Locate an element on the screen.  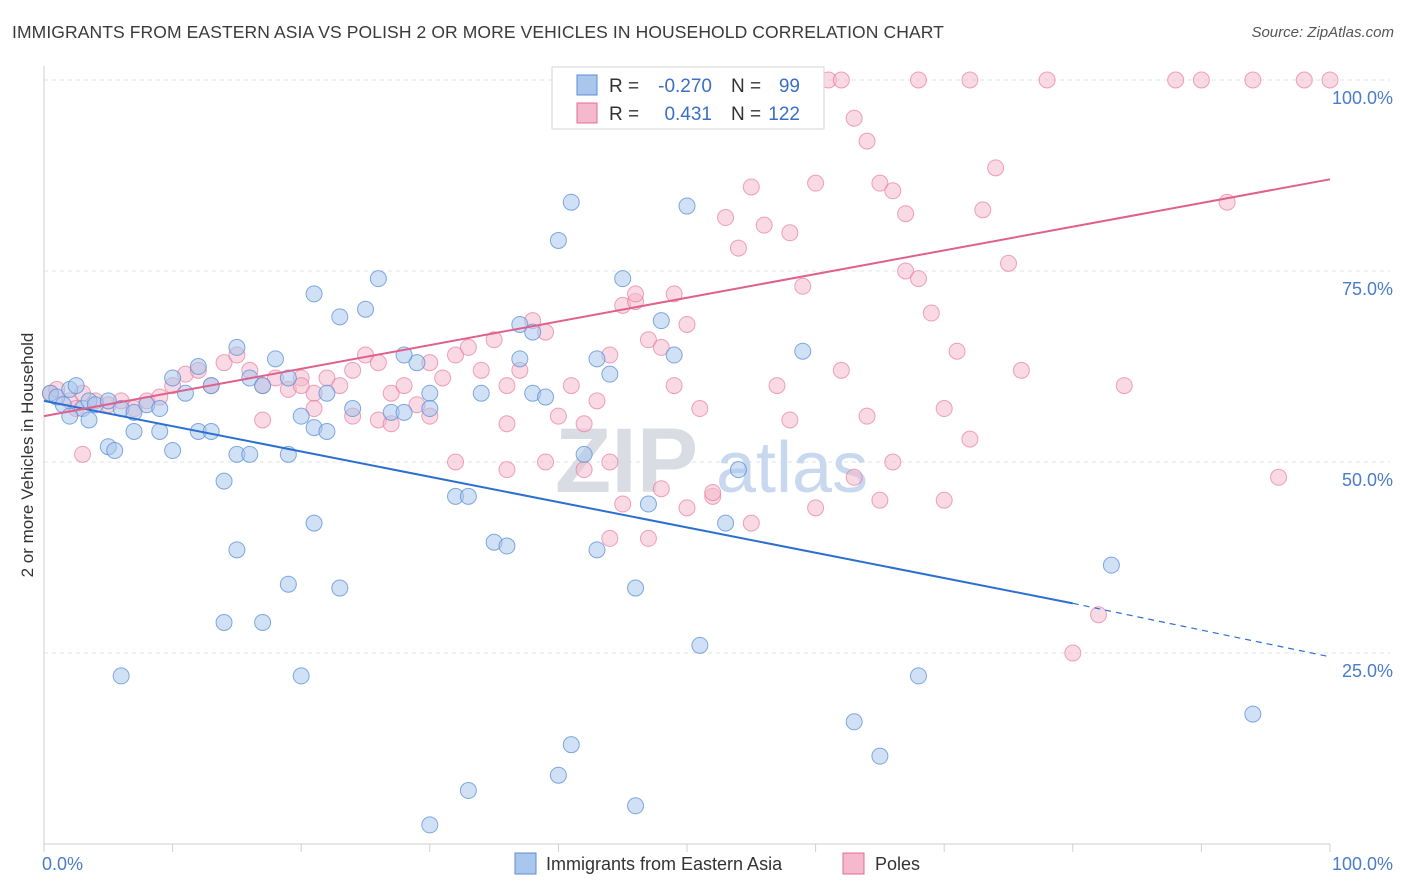
legend-n-label-1: N = is located at coordinates (746, 86).